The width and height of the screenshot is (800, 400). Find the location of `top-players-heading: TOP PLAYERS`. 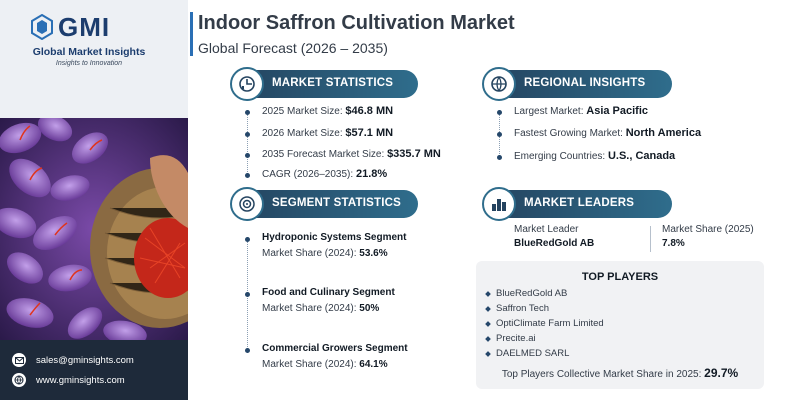

top-players-heading: TOP PLAYERS is located at coordinates (620, 277).